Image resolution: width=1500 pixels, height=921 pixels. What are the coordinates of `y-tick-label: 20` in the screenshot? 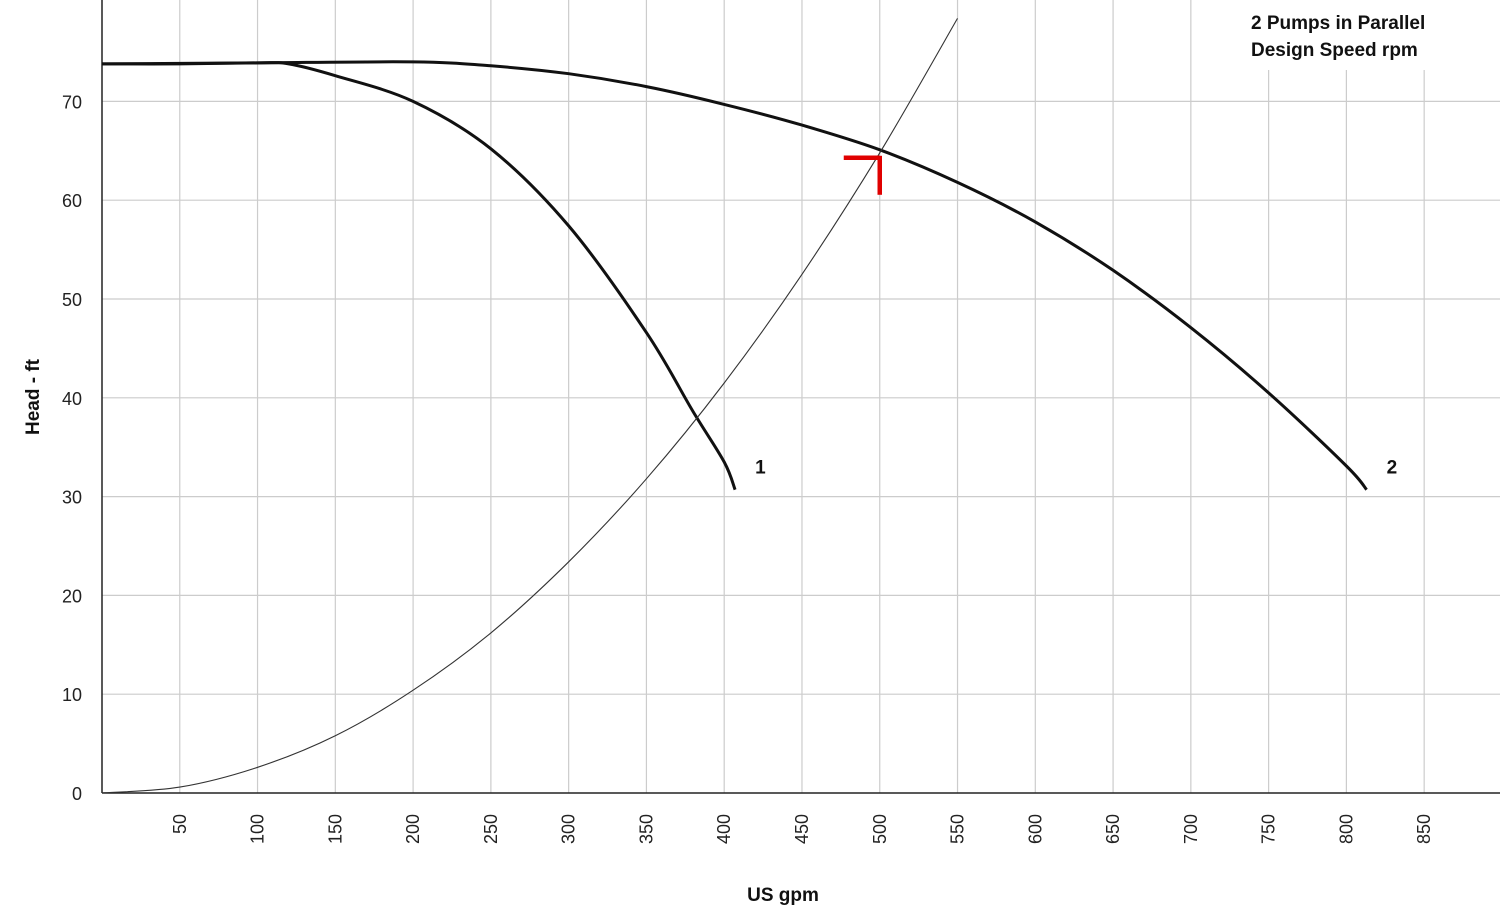 It's located at (72, 596).